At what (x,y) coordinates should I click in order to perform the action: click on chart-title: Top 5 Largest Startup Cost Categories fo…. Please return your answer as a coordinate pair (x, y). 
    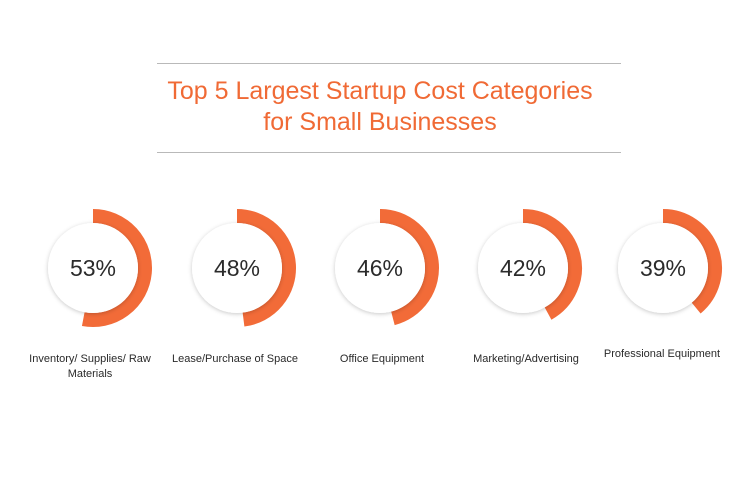
    Looking at the image, I should click on (380, 107).